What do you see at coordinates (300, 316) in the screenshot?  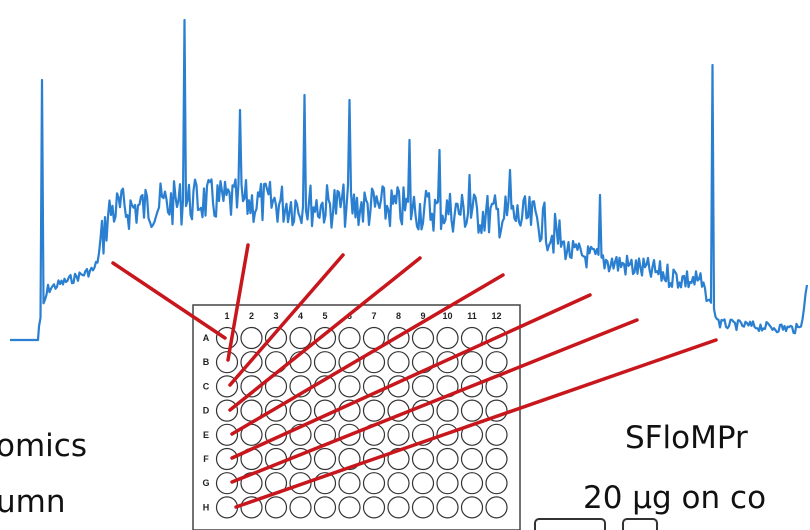 I see `column-label: 4` at bounding box center [300, 316].